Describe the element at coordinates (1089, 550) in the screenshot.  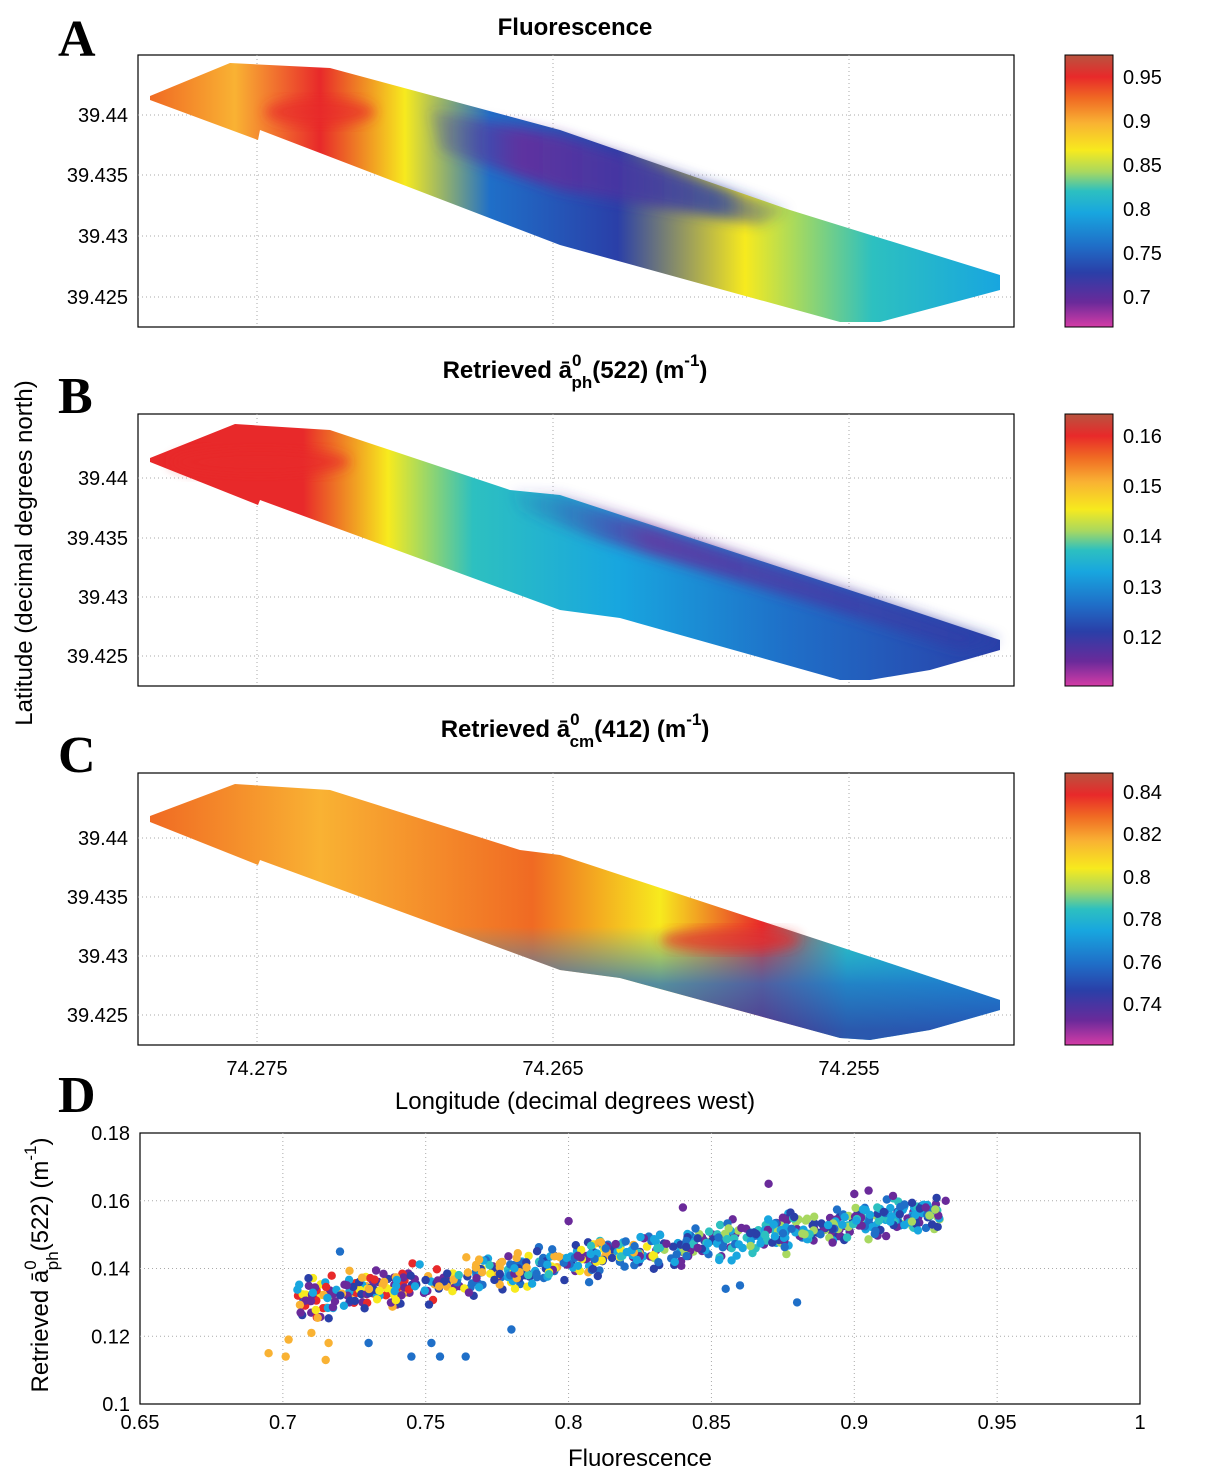
I see `panel-b-colorbar-bar` at that location.